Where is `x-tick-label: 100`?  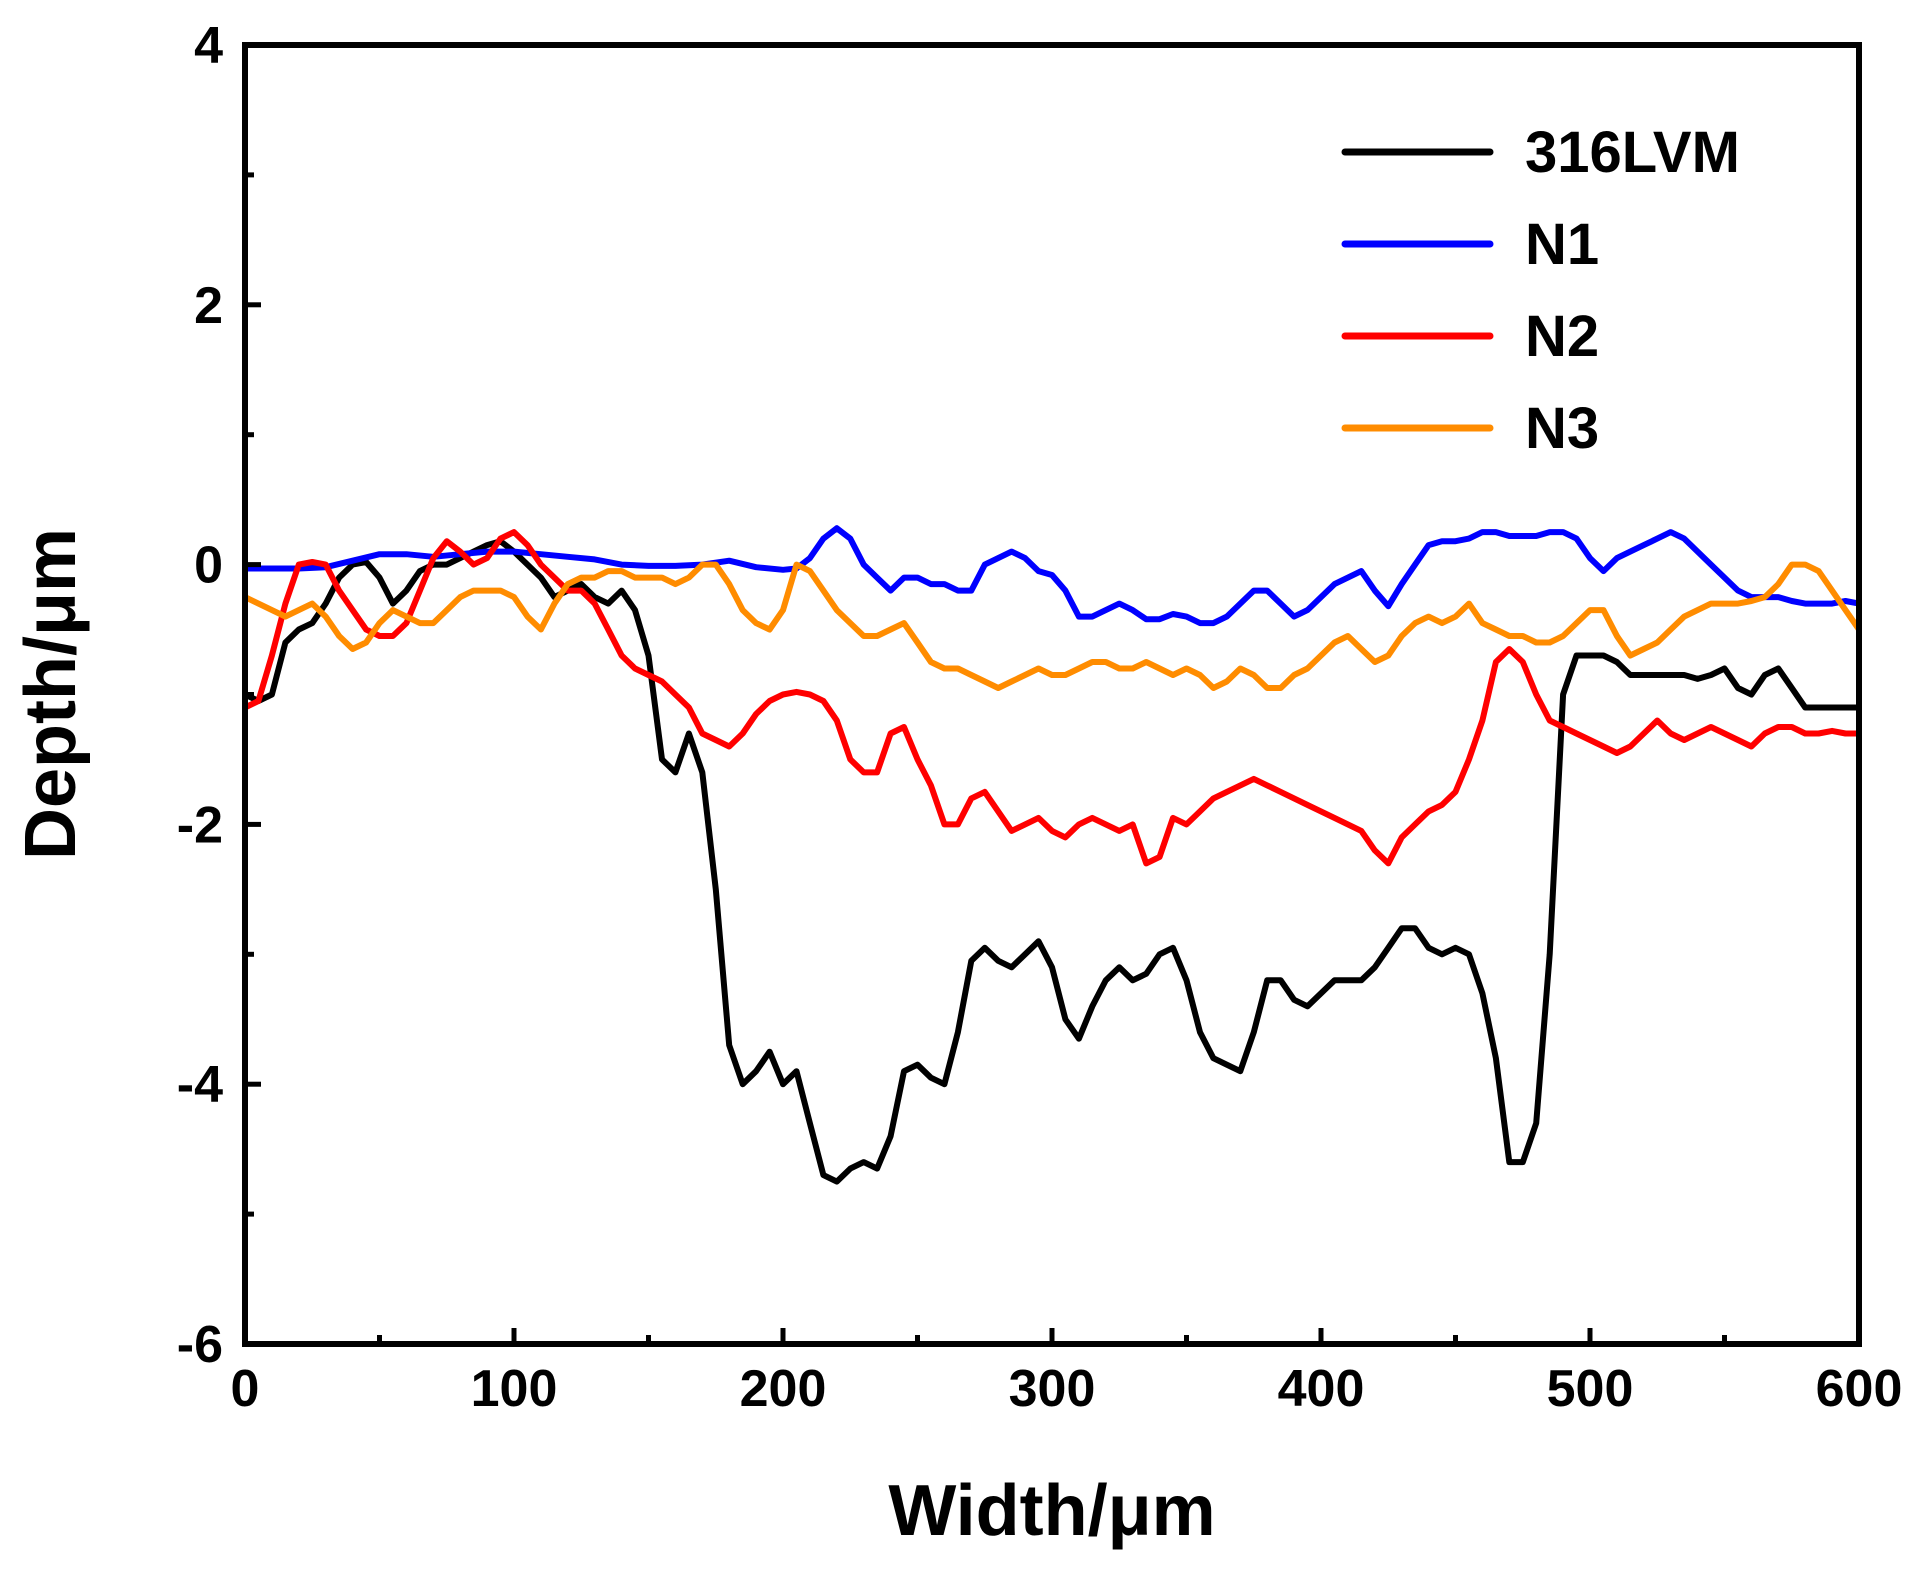
x-tick-label: 100 is located at coordinates (514, 1389).